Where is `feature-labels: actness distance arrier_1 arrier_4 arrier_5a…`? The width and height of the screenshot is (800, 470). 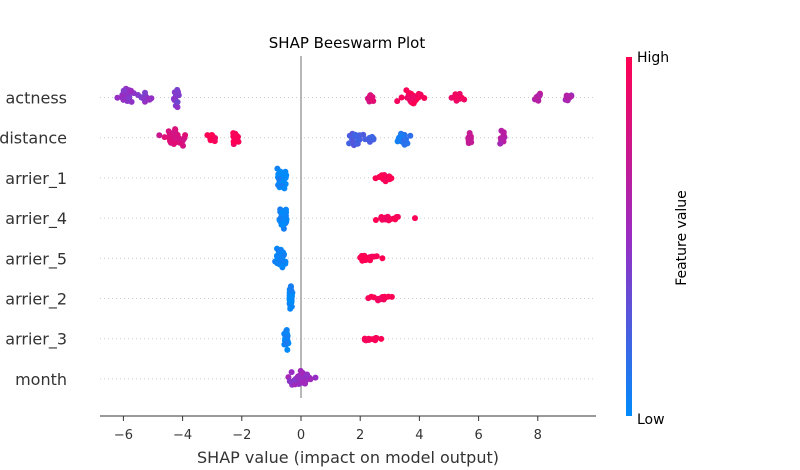 feature-labels: actness distance arrier_1 arrier_4 arrier_5a… is located at coordinates (33, 239).